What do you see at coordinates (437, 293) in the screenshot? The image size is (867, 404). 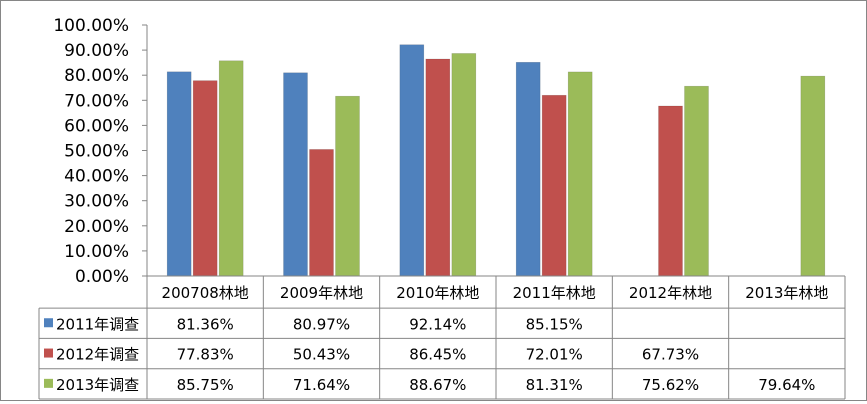 I see `x-tick-label: 2010年林地` at bounding box center [437, 293].